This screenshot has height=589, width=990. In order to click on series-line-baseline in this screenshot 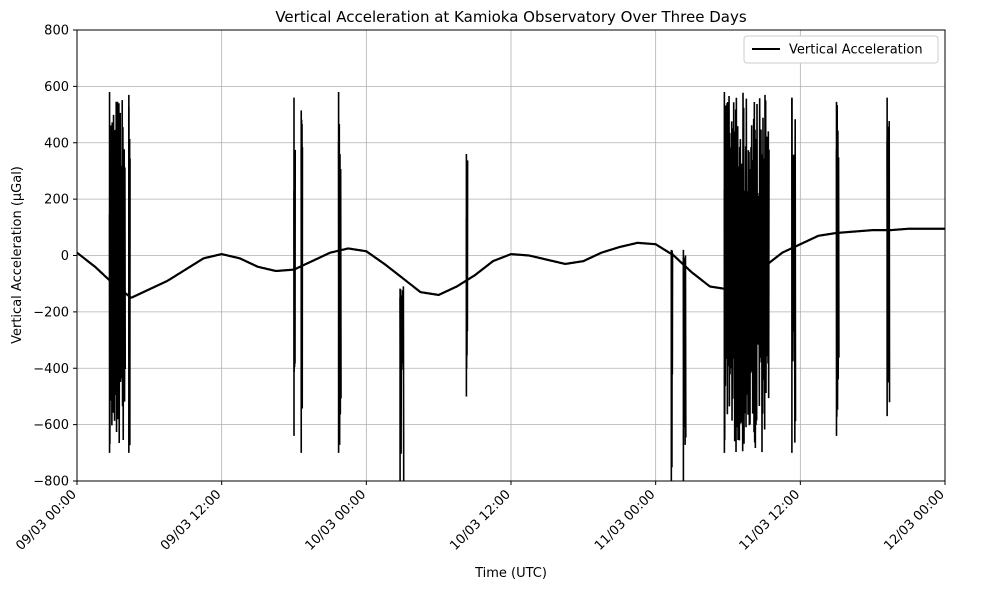, I will do `click(511, 263)`.